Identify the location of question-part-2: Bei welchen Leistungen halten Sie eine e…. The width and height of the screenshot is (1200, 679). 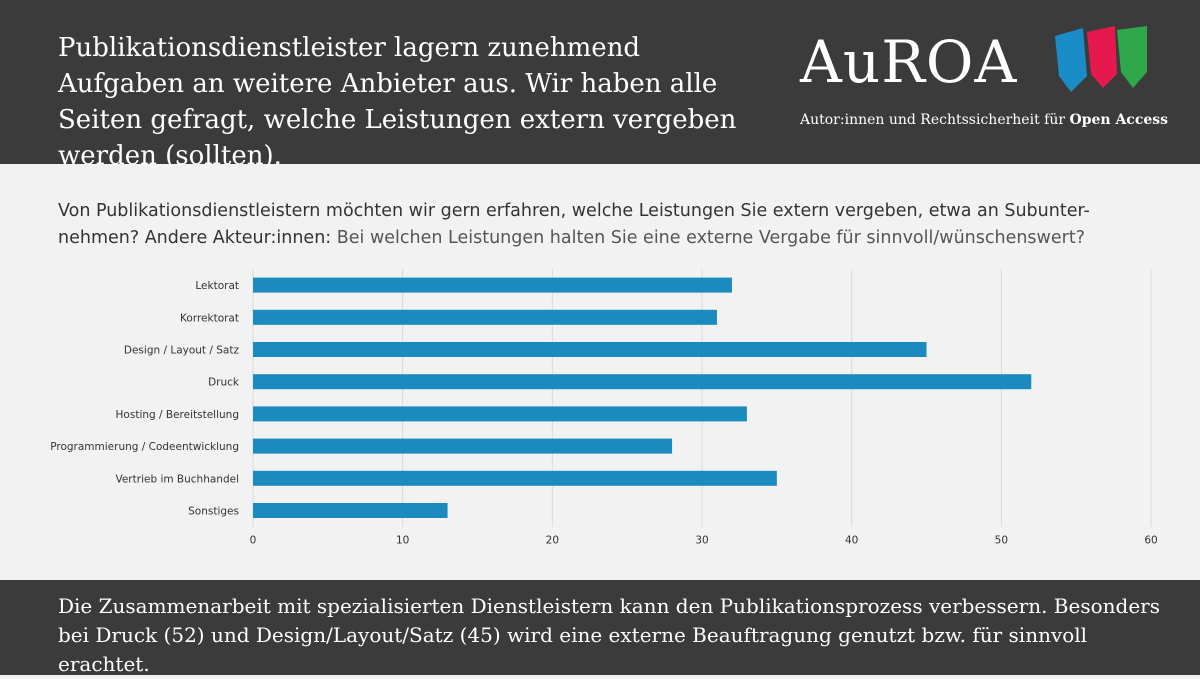
(710, 238).